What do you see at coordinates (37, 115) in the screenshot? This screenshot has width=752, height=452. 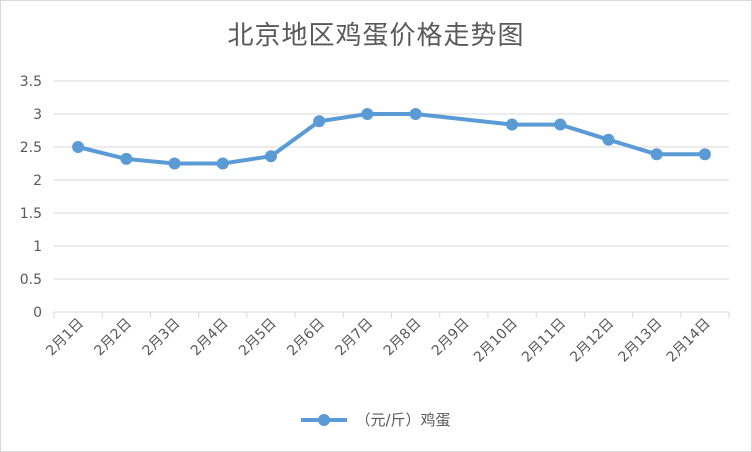 I see `y-tick-label: 3` at bounding box center [37, 115].